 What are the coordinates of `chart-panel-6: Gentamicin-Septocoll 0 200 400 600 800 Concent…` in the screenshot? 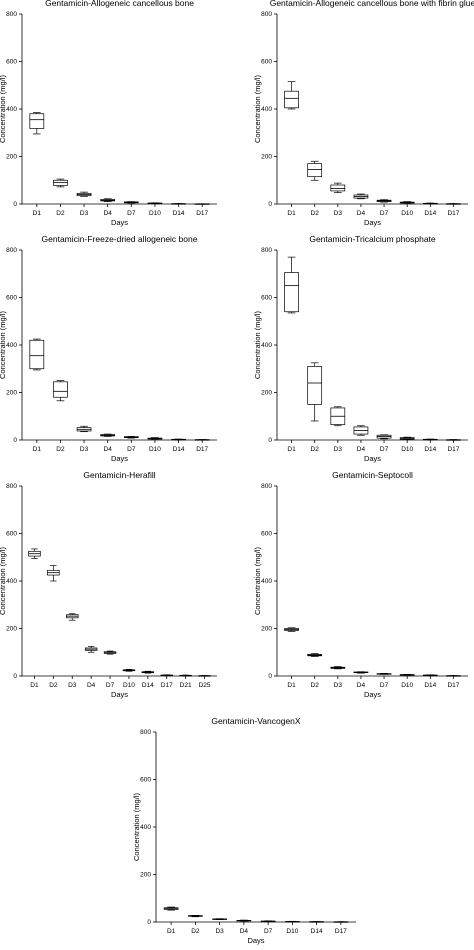 It's located at (360, 584).